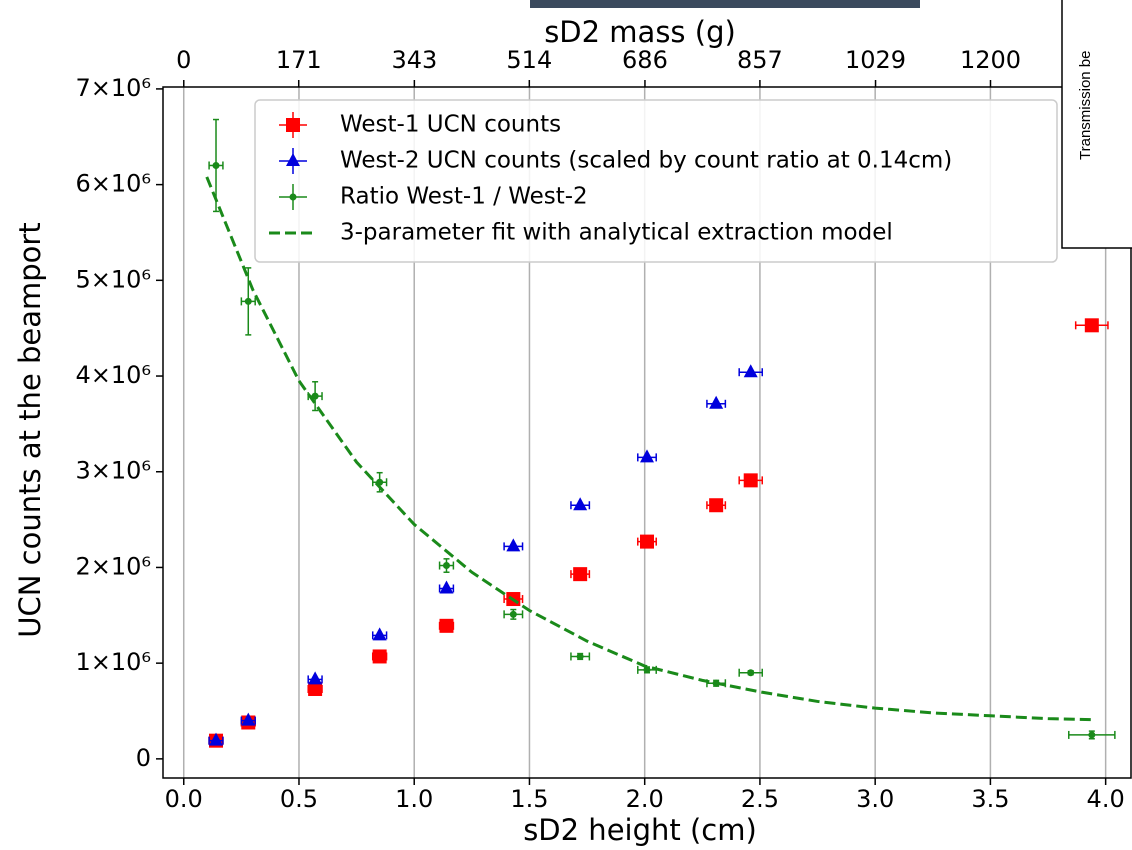 The image size is (1132, 850). What do you see at coordinates (184, 799) in the screenshot?
I see `x-tick-label: 0.0` at bounding box center [184, 799].